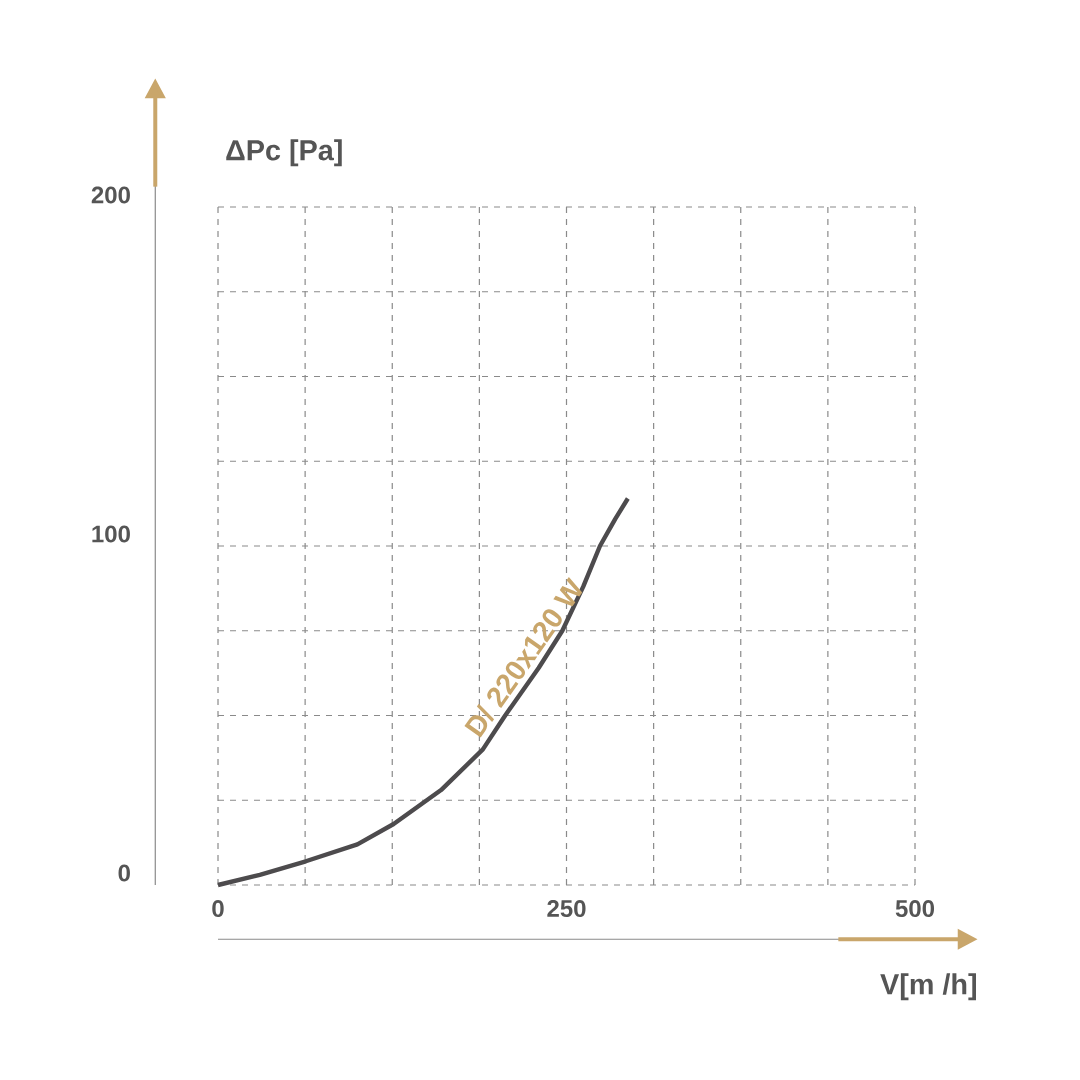 The image size is (1080, 1080). I want to click on y-axis-title: ΔPc [Pa], so click(284, 153).